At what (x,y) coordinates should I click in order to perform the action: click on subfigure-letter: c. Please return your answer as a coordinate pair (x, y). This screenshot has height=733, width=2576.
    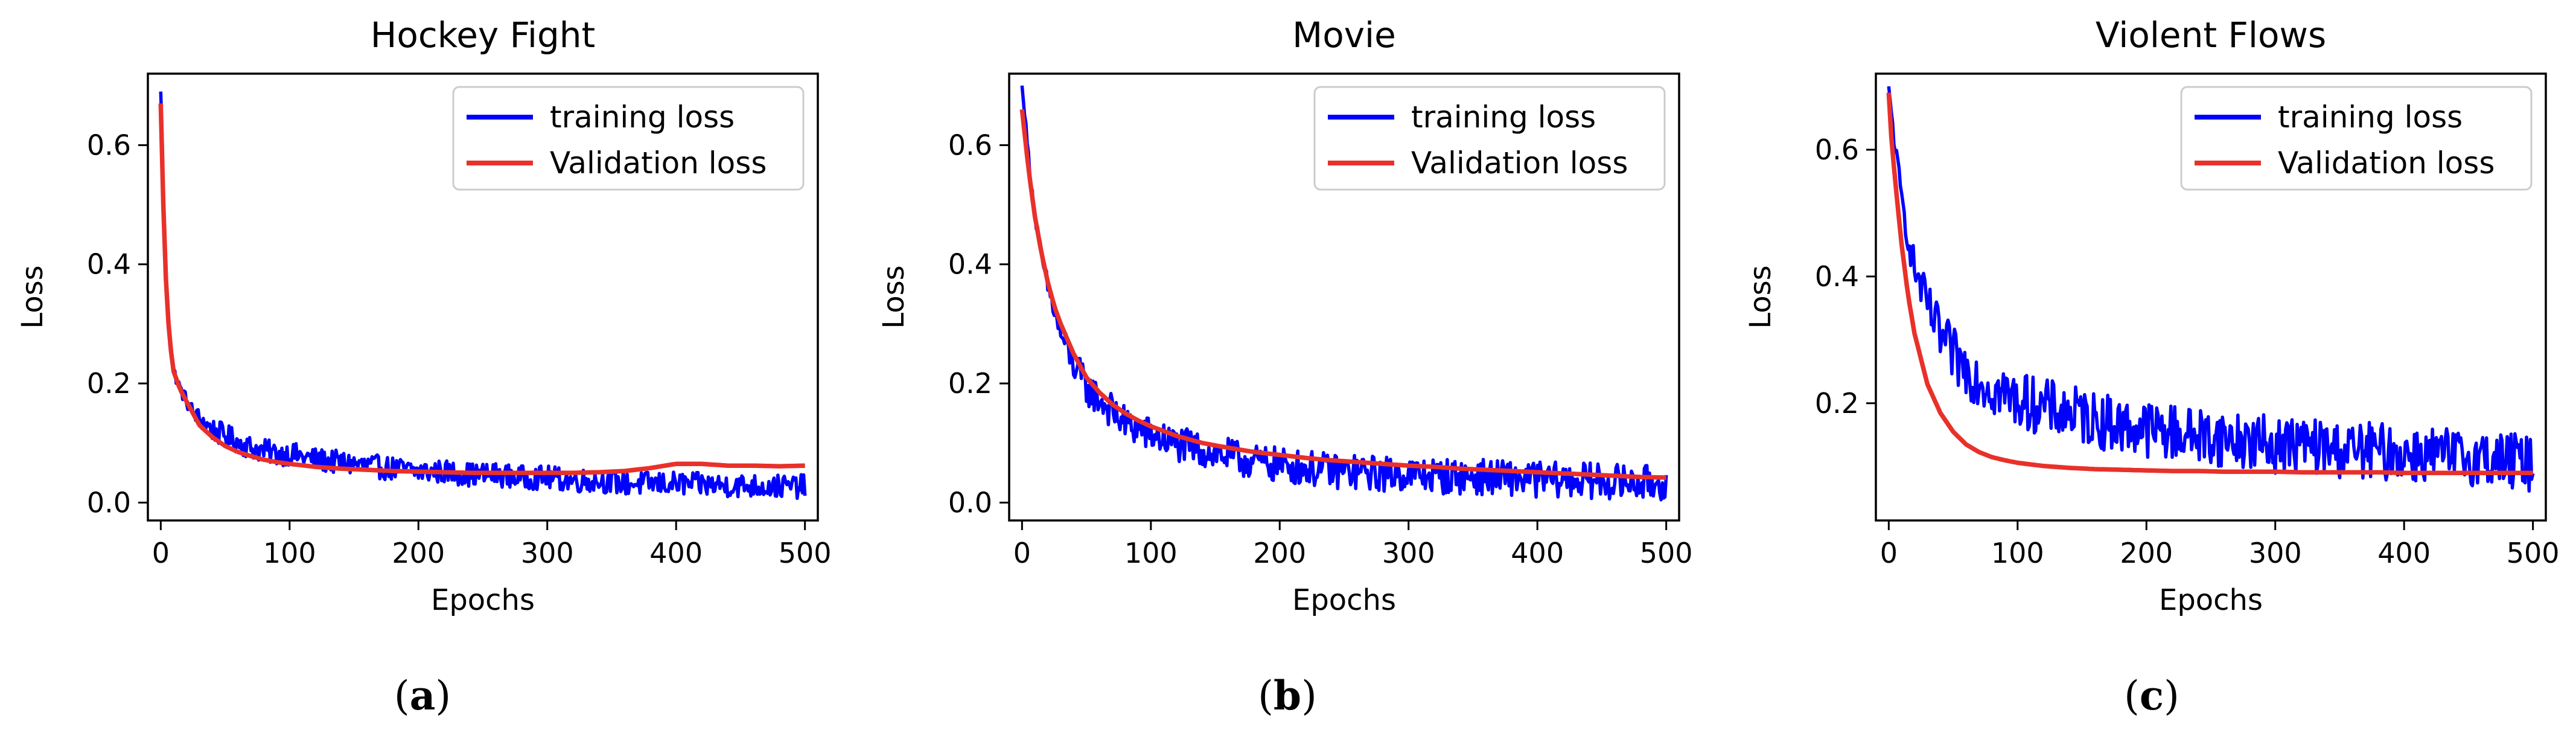
    Looking at the image, I should click on (2152, 695).